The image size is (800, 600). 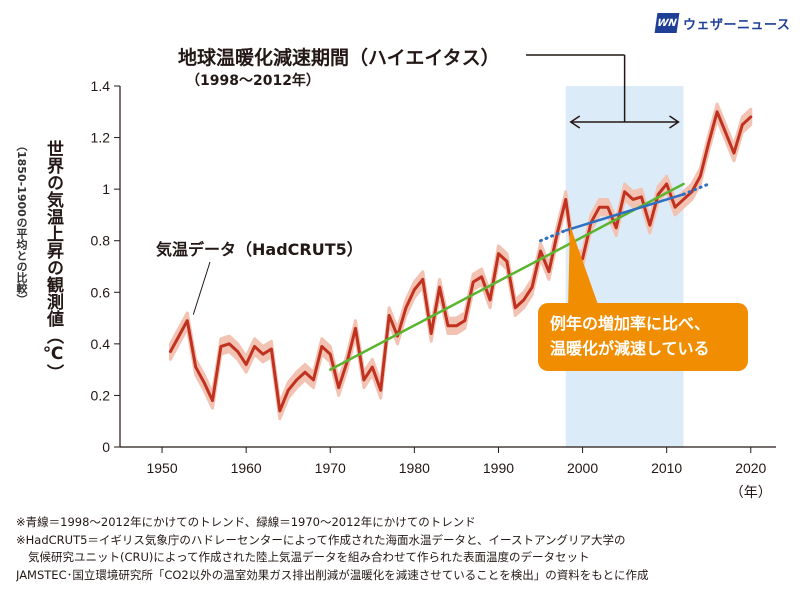 What do you see at coordinates (667, 23) in the screenshot?
I see `weathernews-logo-icon: WN` at bounding box center [667, 23].